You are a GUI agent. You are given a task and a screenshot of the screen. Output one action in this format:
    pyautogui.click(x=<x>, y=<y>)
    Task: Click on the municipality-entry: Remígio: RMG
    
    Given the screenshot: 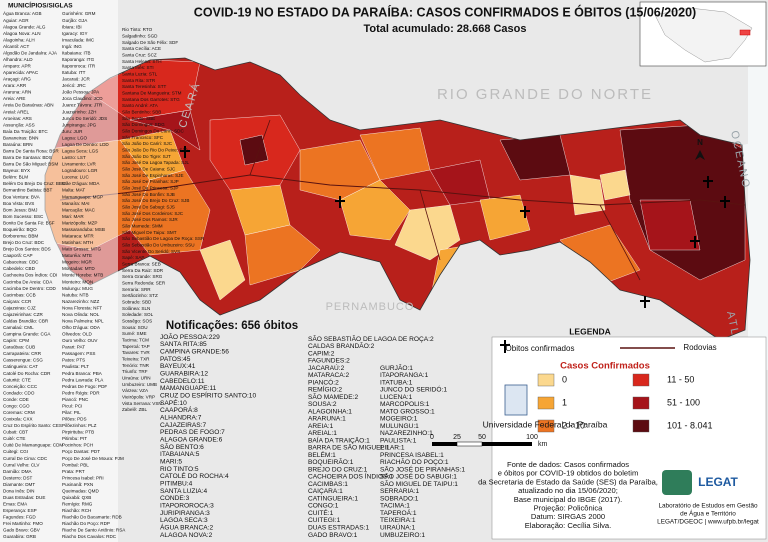 What is the action you would take?
    pyautogui.click(x=77, y=504)
    